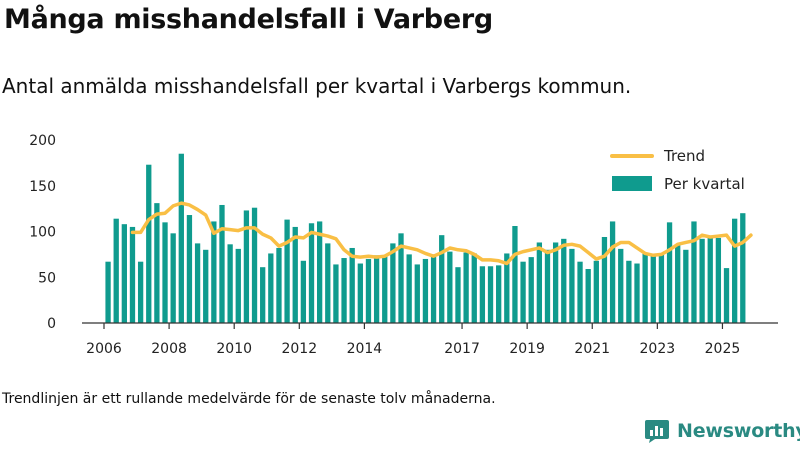 The height and width of the screenshot is (450, 800). What do you see at coordinates (704, 184) in the screenshot?
I see `legend-bar-label: Per kvartal` at bounding box center [704, 184].